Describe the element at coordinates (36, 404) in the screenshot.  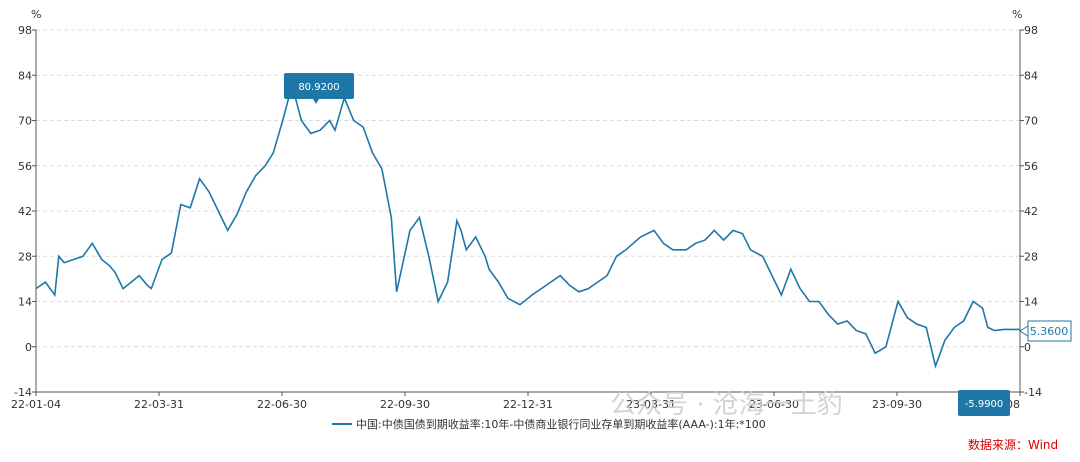
I see `x-tick-label: 22-01-04` at that location.